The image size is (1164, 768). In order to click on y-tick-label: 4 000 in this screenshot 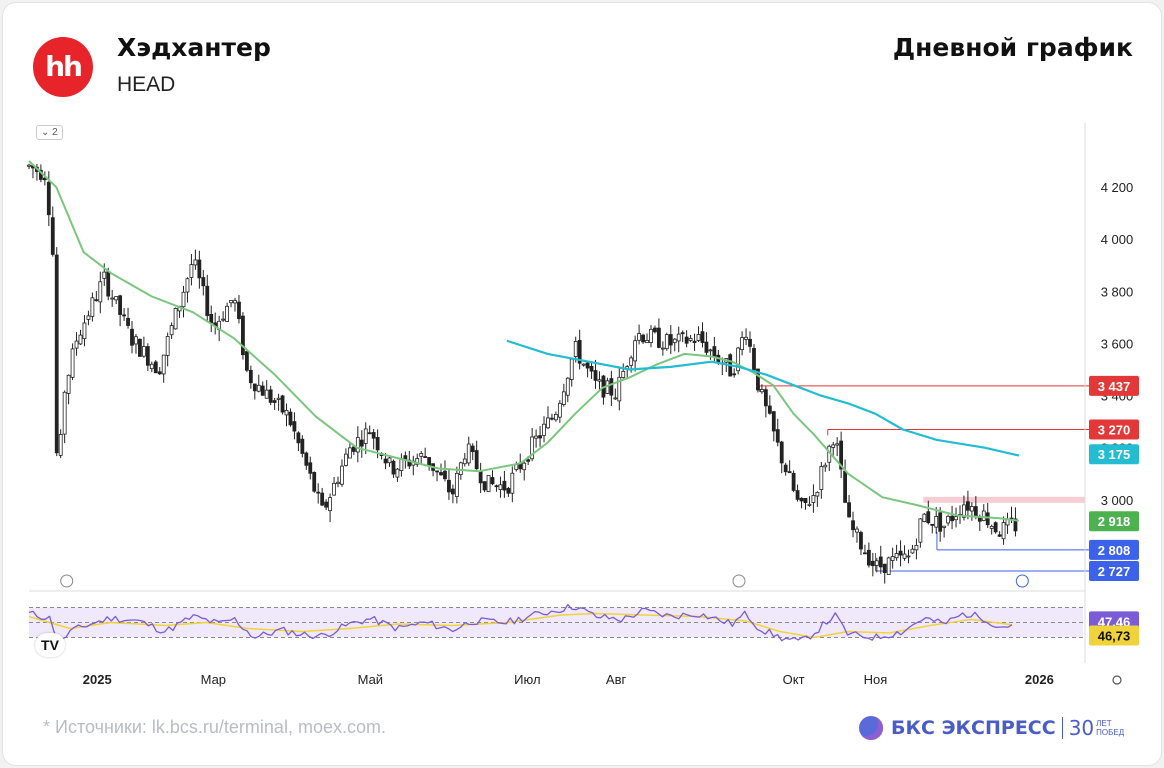, I will do `click(1117, 239)`.